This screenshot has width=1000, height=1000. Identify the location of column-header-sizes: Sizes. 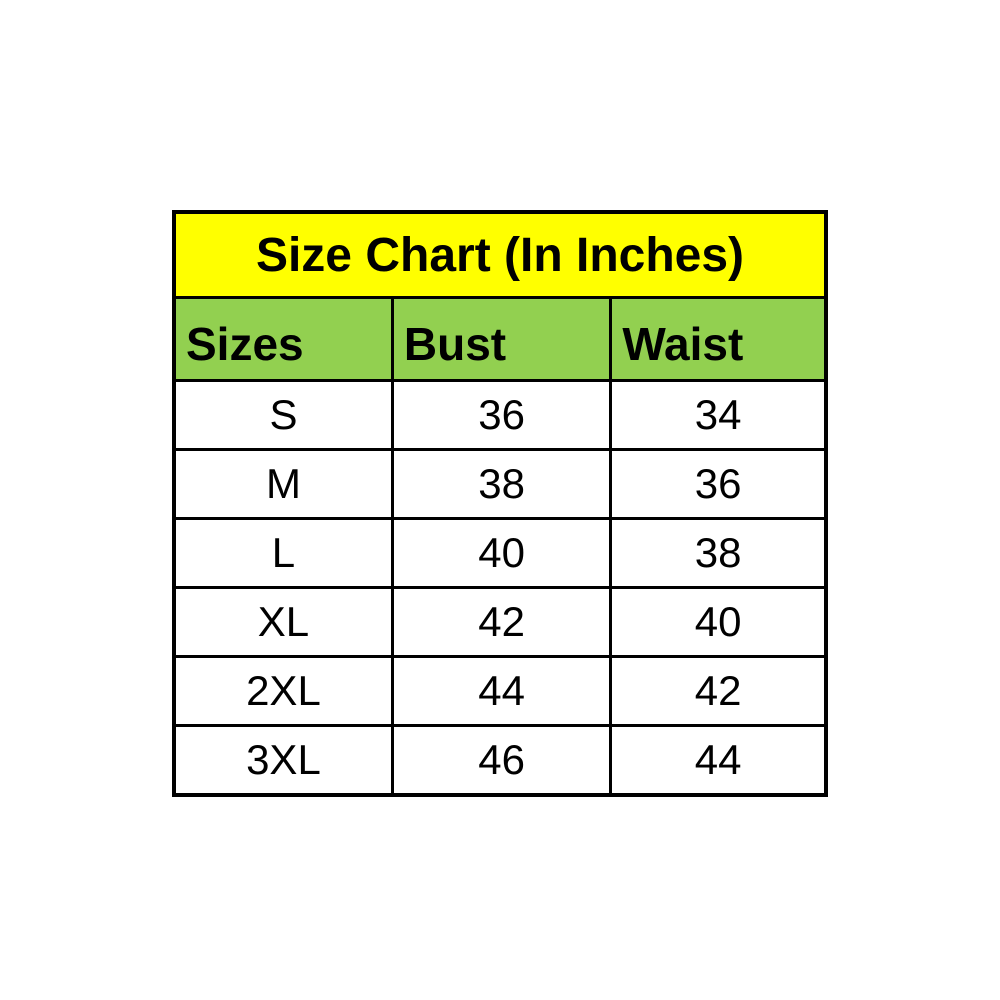
(283, 339).